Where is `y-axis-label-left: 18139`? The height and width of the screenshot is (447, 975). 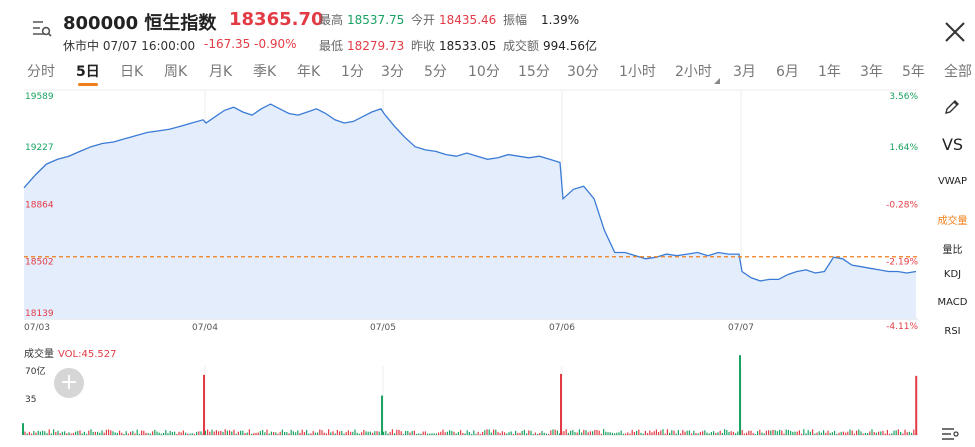 y-axis-label-left: 18139 is located at coordinates (39, 314).